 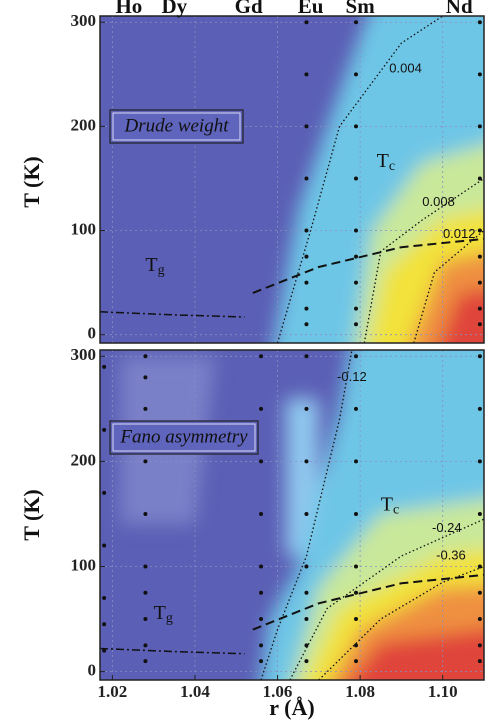 I want to click on title-box, so click(x=176, y=126).